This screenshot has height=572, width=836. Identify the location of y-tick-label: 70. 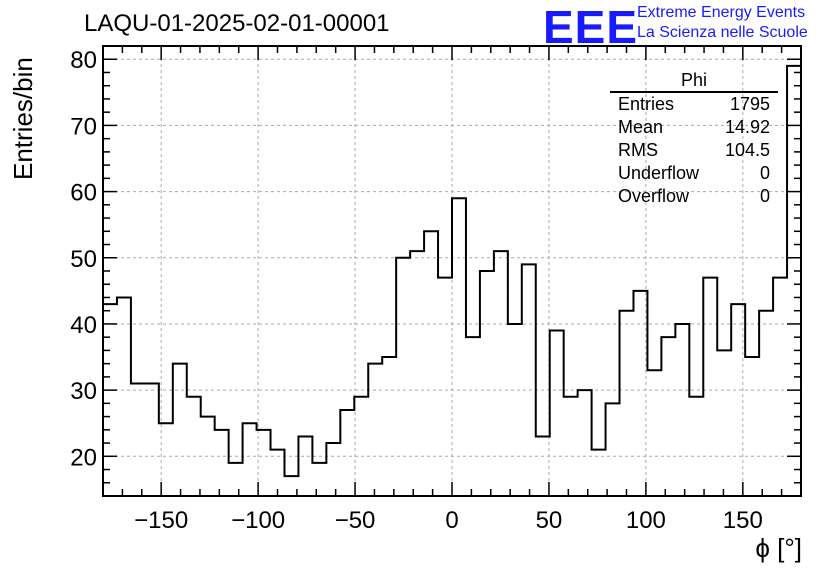
(83, 126).